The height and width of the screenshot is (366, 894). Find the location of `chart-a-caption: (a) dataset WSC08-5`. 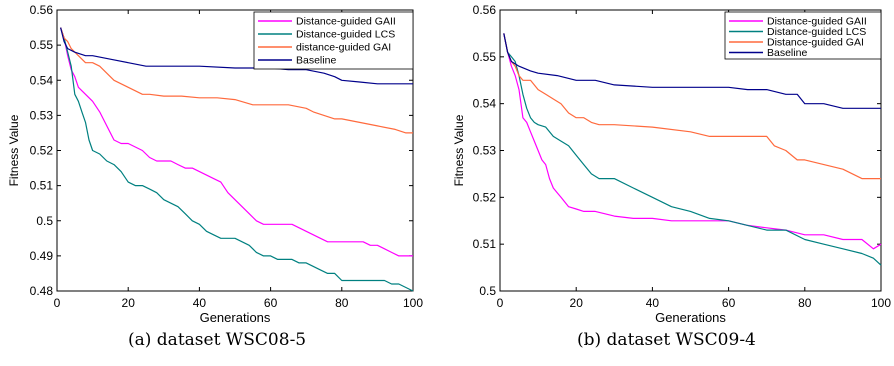

chart-a-caption: (a) dataset WSC08-5 is located at coordinates (217, 340).